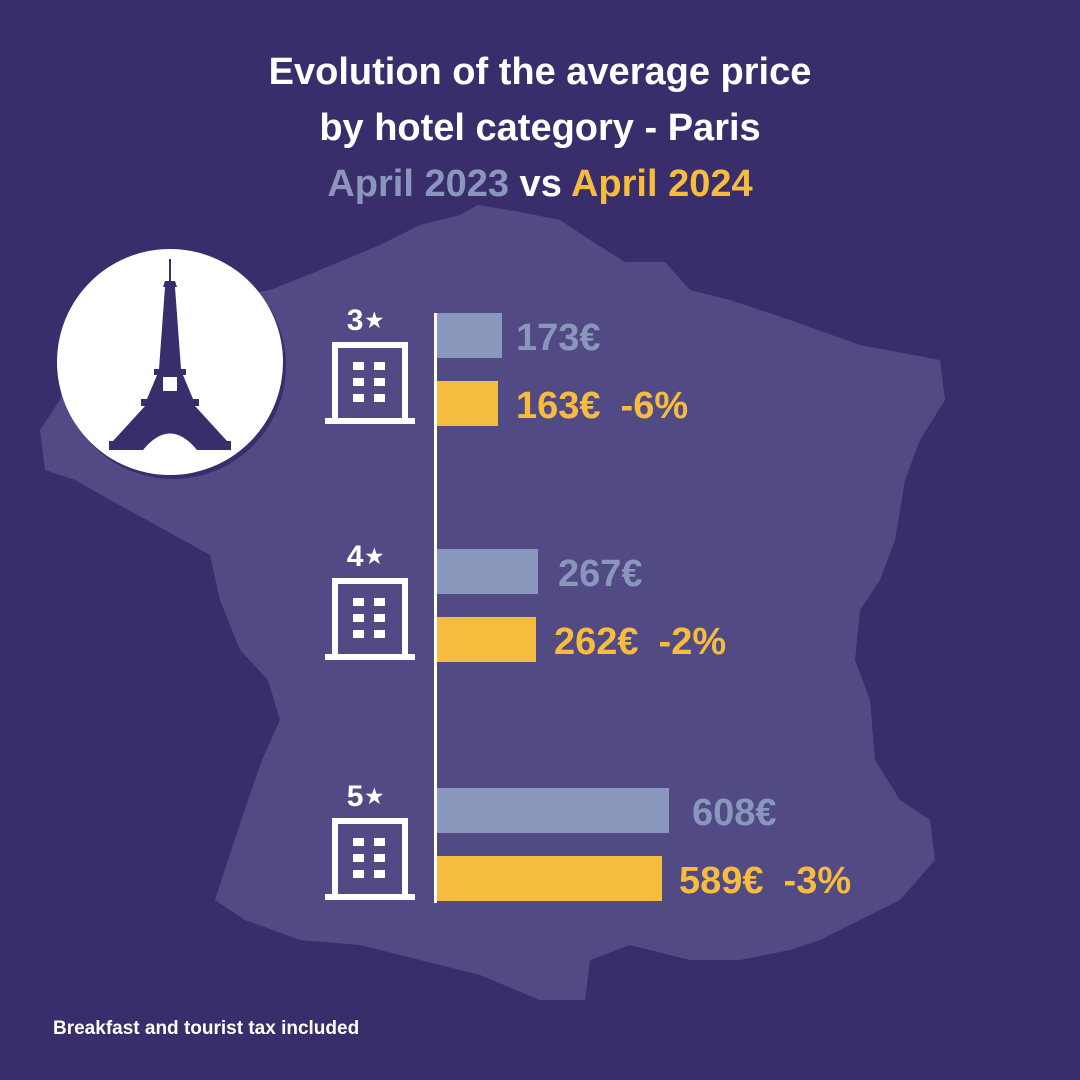  Describe the element at coordinates (487, 571) in the screenshot. I see `bar-4-star-april-2023` at that location.